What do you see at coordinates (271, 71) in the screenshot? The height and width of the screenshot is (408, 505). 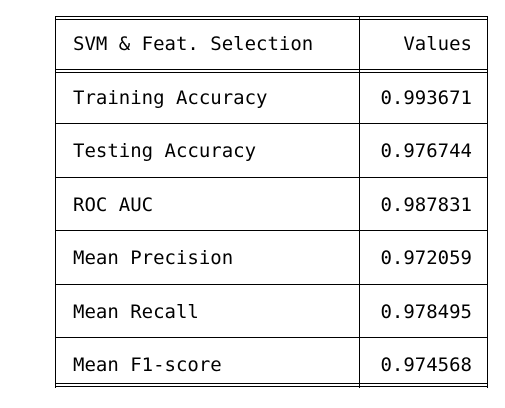 I see `header-separator` at bounding box center [271, 71].